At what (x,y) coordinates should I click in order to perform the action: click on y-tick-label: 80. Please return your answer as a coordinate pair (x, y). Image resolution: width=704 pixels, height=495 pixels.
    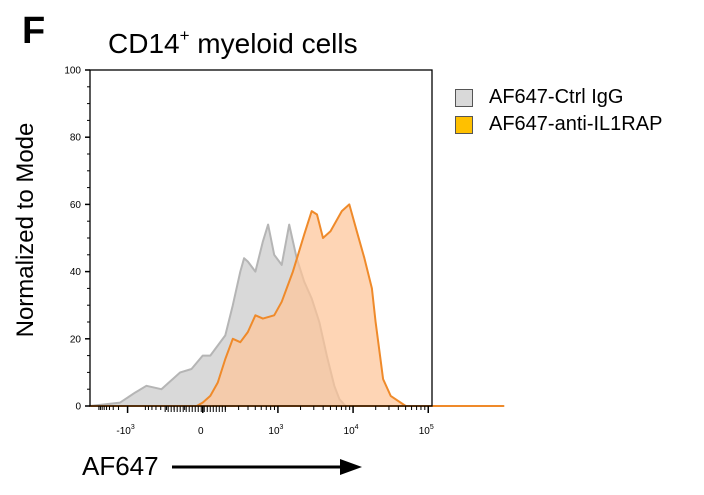
    Looking at the image, I should click on (76, 138).